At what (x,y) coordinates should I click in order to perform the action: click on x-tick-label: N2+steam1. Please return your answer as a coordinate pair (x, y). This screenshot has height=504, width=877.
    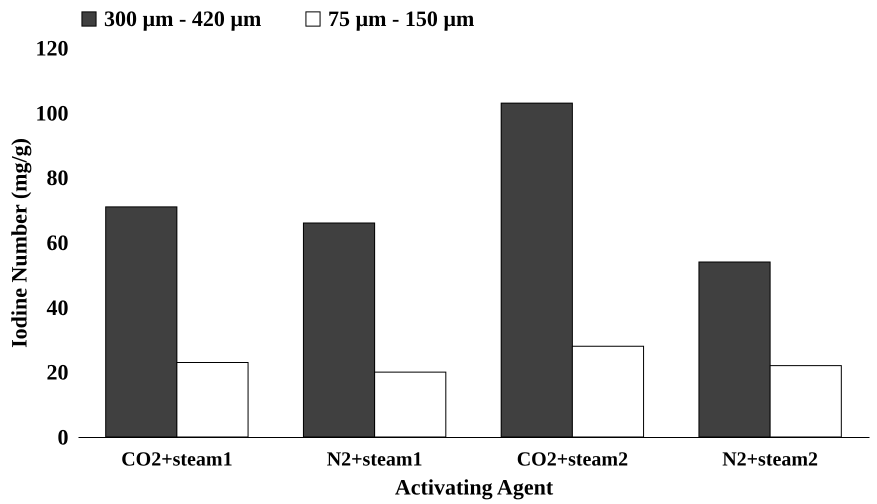
    Looking at the image, I should click on (374, 459).